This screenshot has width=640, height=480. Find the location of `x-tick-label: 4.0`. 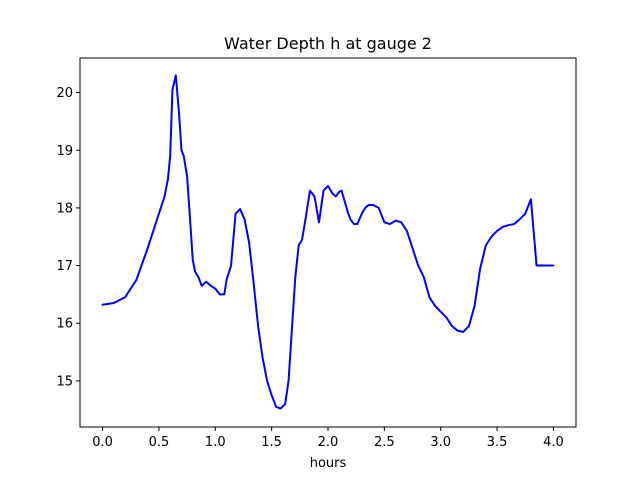

x-tick-label: 4.0 is located at coordinates (553, 442).